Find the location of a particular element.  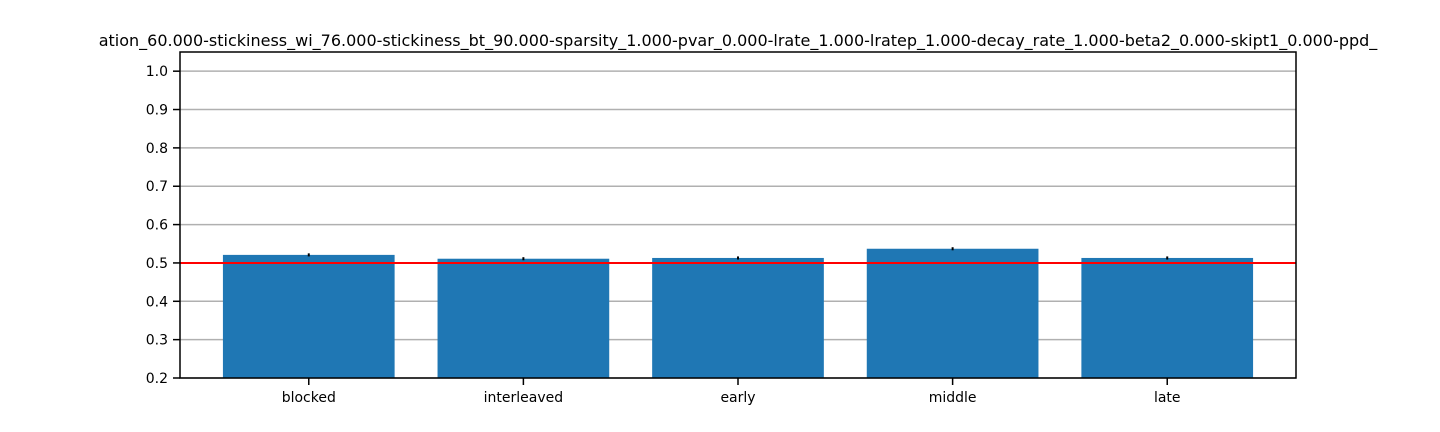

y-tick-label: 0.6 is located at coordinates (157, 226).